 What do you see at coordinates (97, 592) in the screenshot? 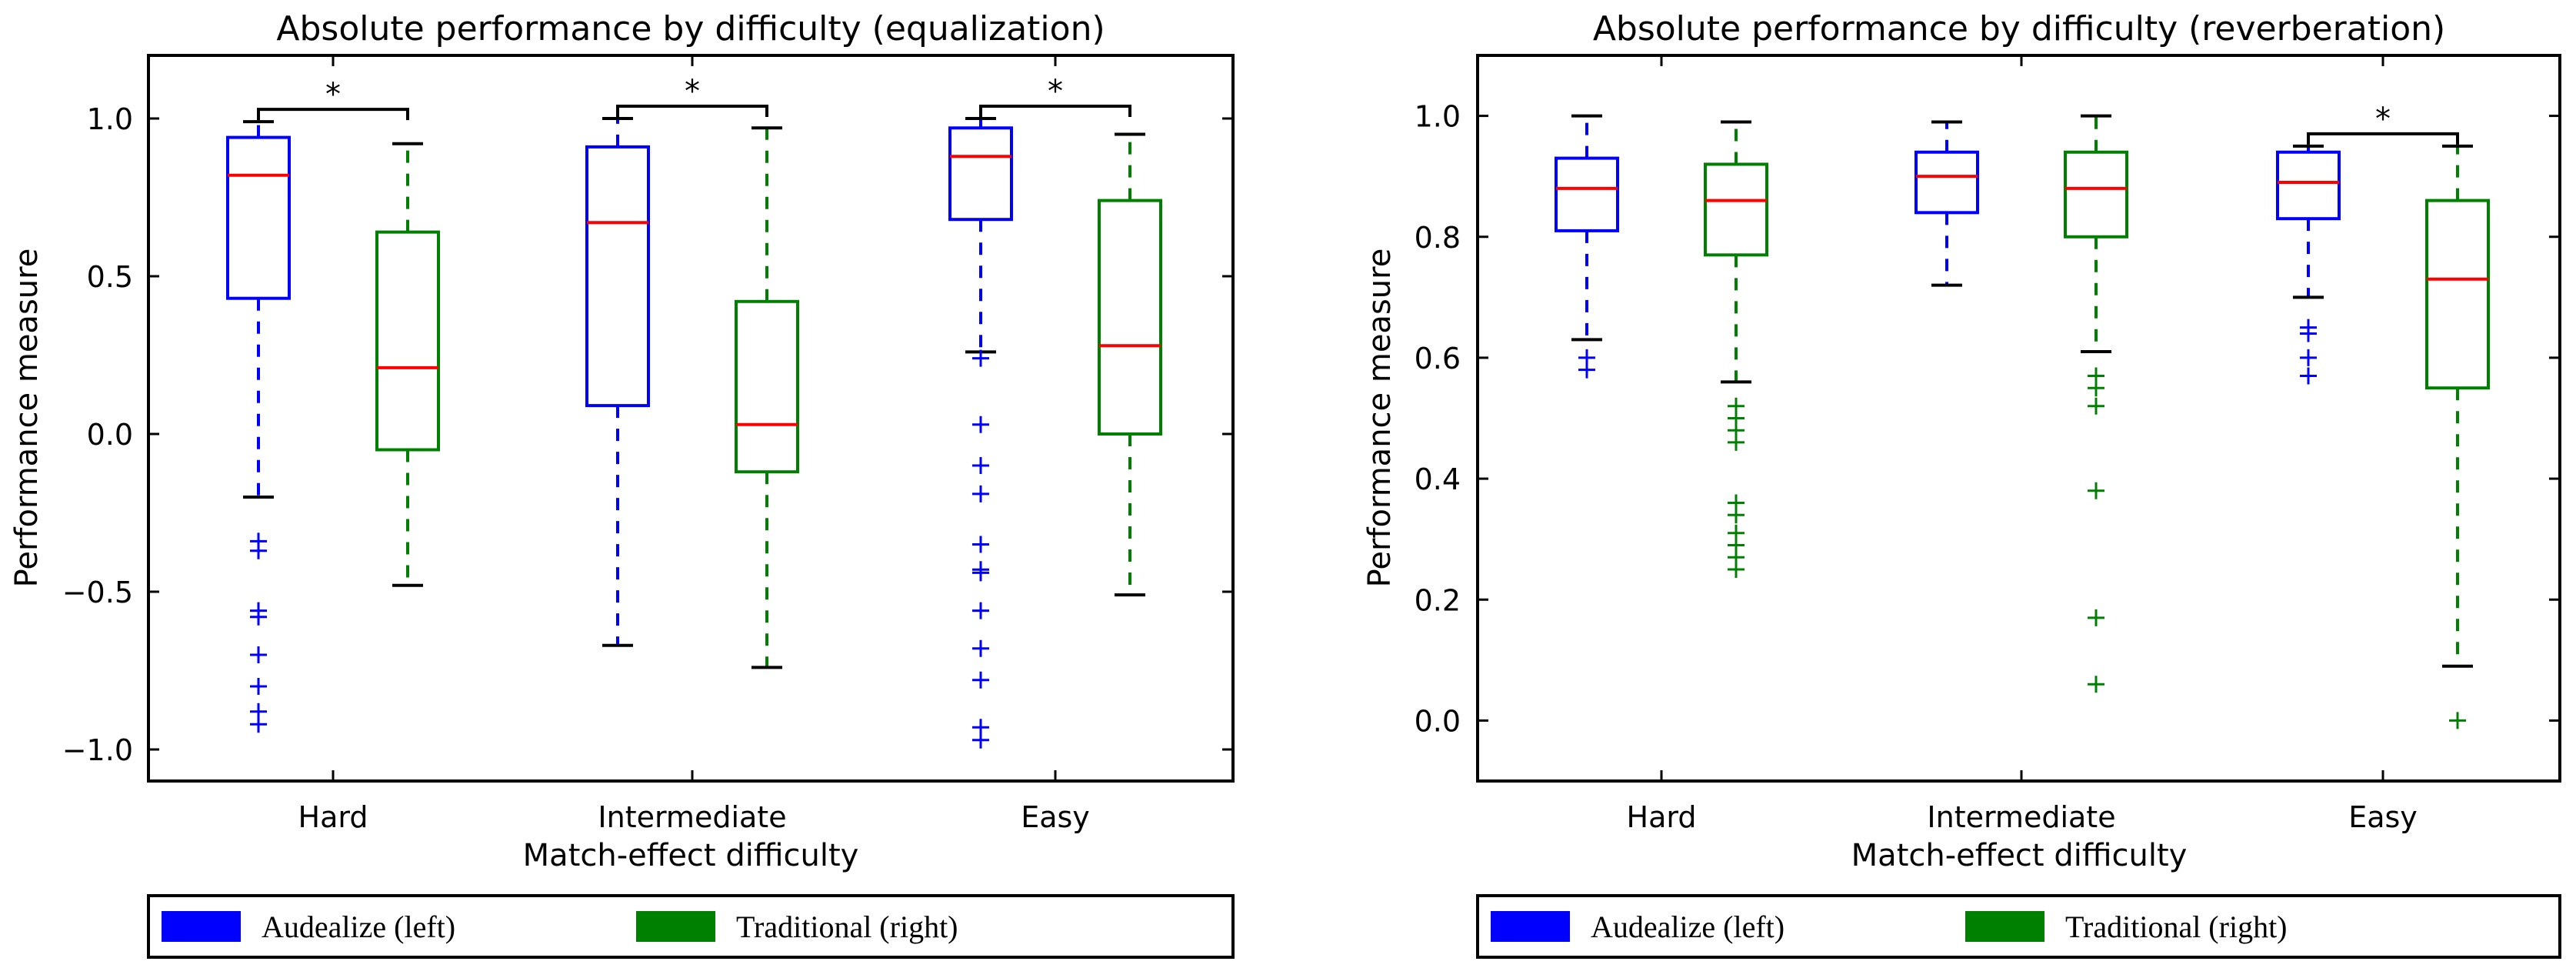
I see `y-tick-label: −0.5` at bounding box center [97, 592].